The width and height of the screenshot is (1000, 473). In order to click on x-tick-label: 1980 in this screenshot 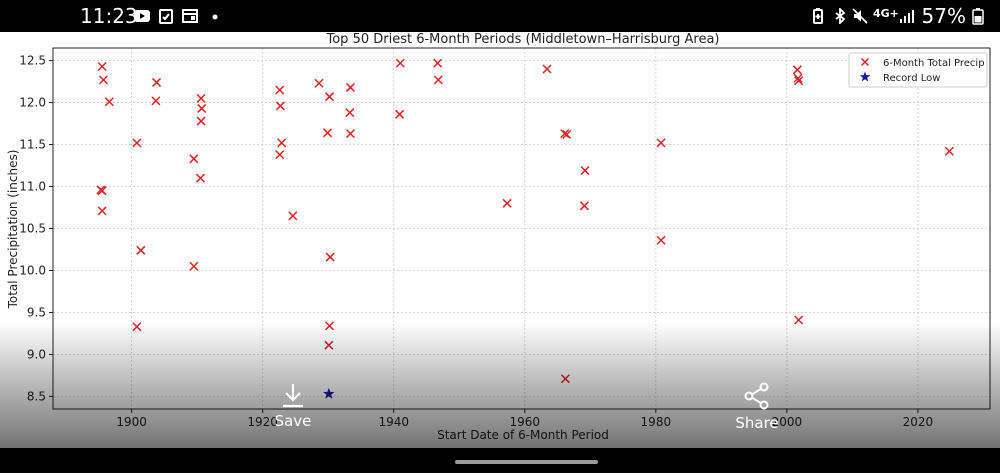, I will do `click(656, 422)`.